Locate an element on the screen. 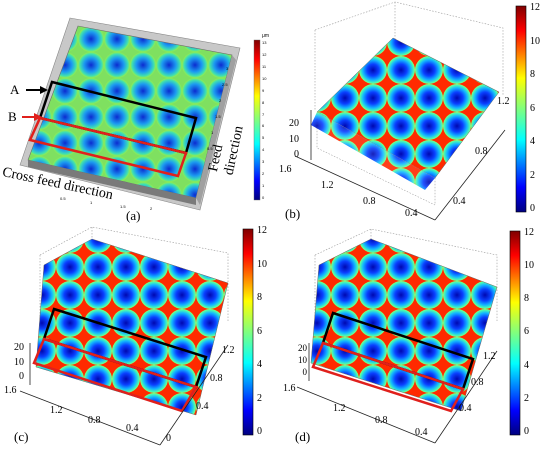 The image size is (550, 451). panel-d-x-tick-3: 0.4 is located at coordinates (421, 432).